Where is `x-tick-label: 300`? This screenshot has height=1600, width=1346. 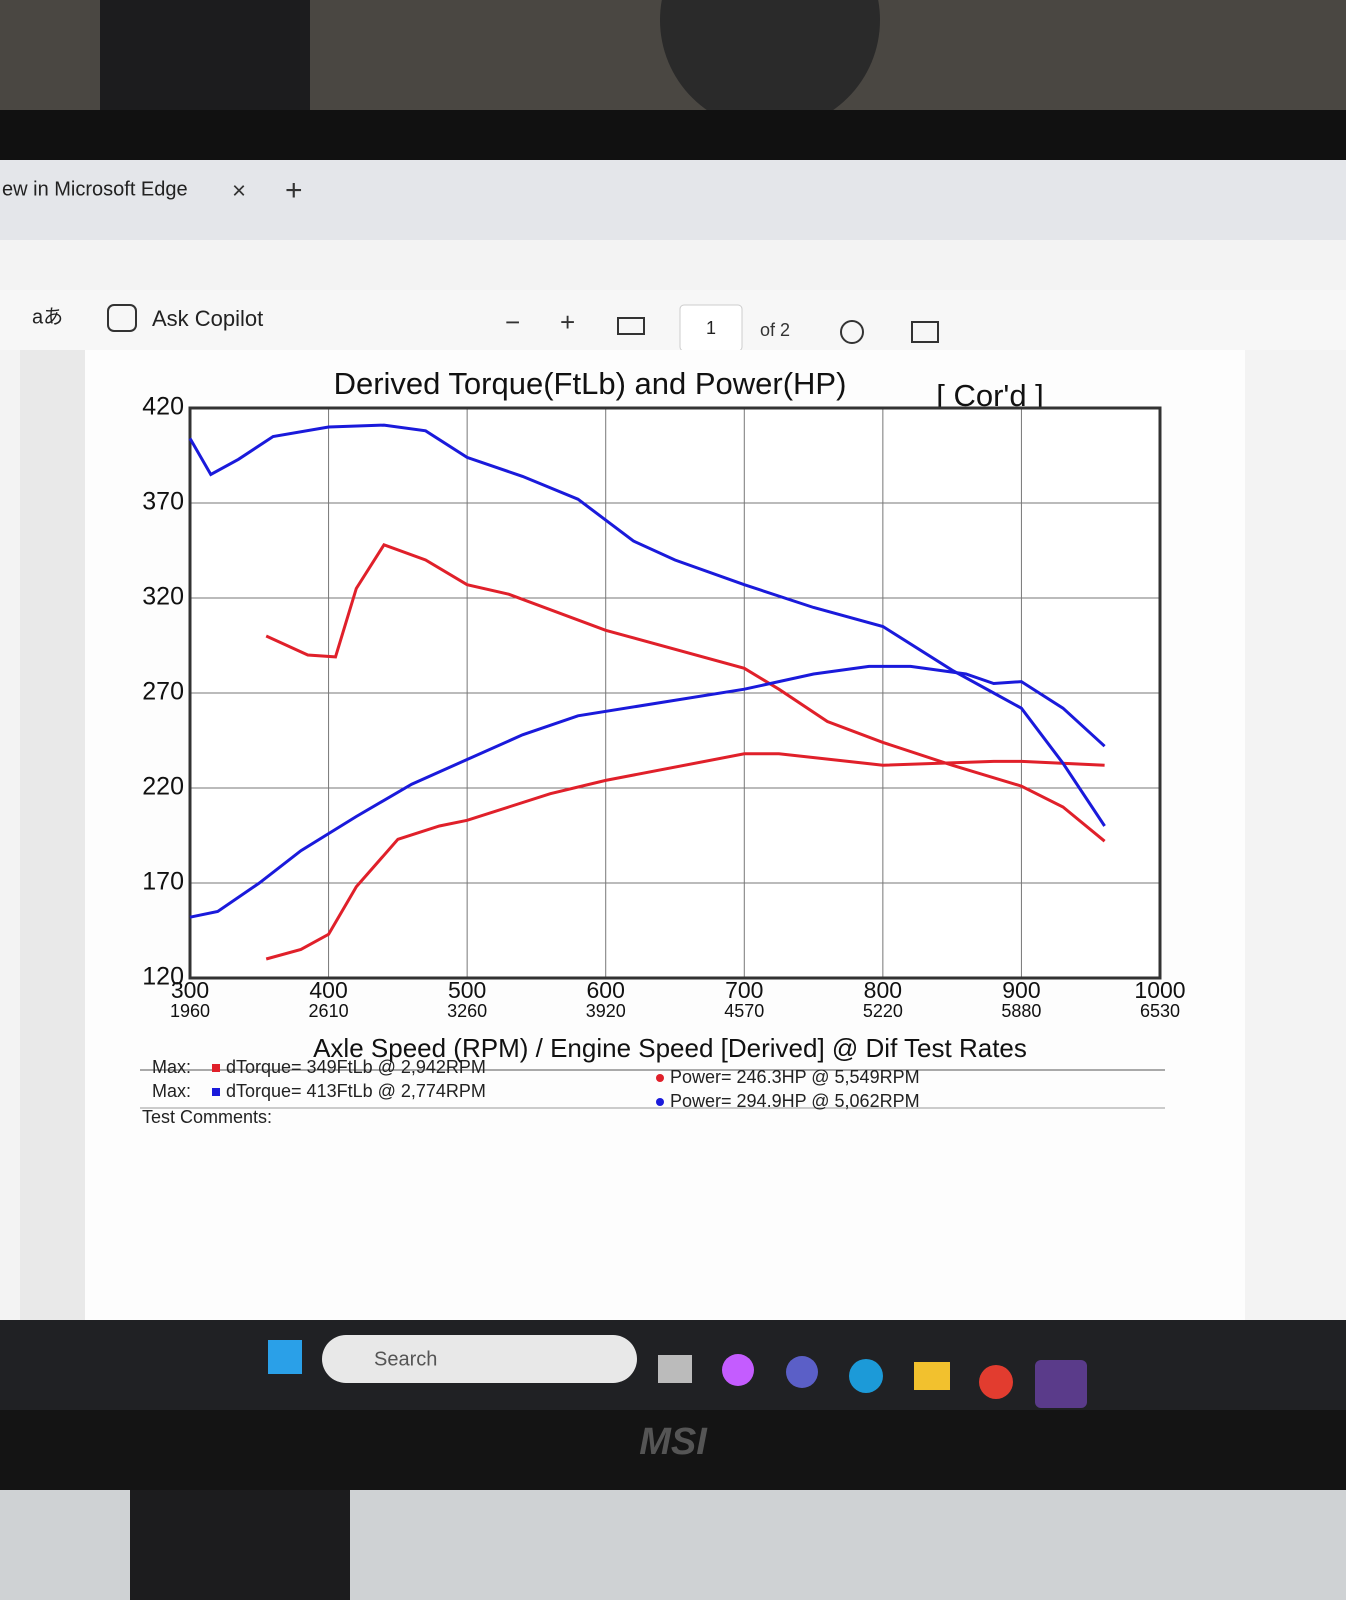
x-tick-label: 300 is located at coordinates (190, 990).